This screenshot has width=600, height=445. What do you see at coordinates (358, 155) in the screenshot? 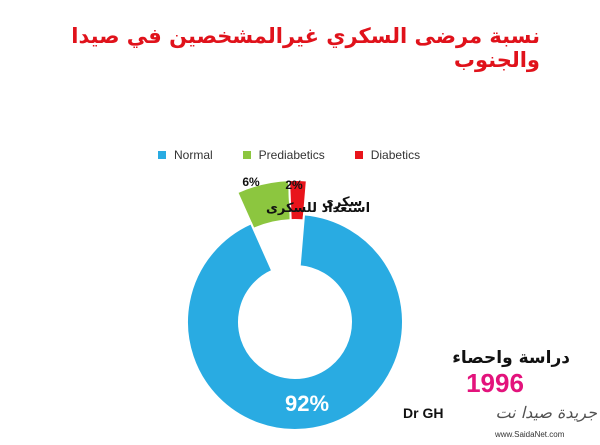
I see `legend-swatch-diabetics` at bounding box center [358, 155].